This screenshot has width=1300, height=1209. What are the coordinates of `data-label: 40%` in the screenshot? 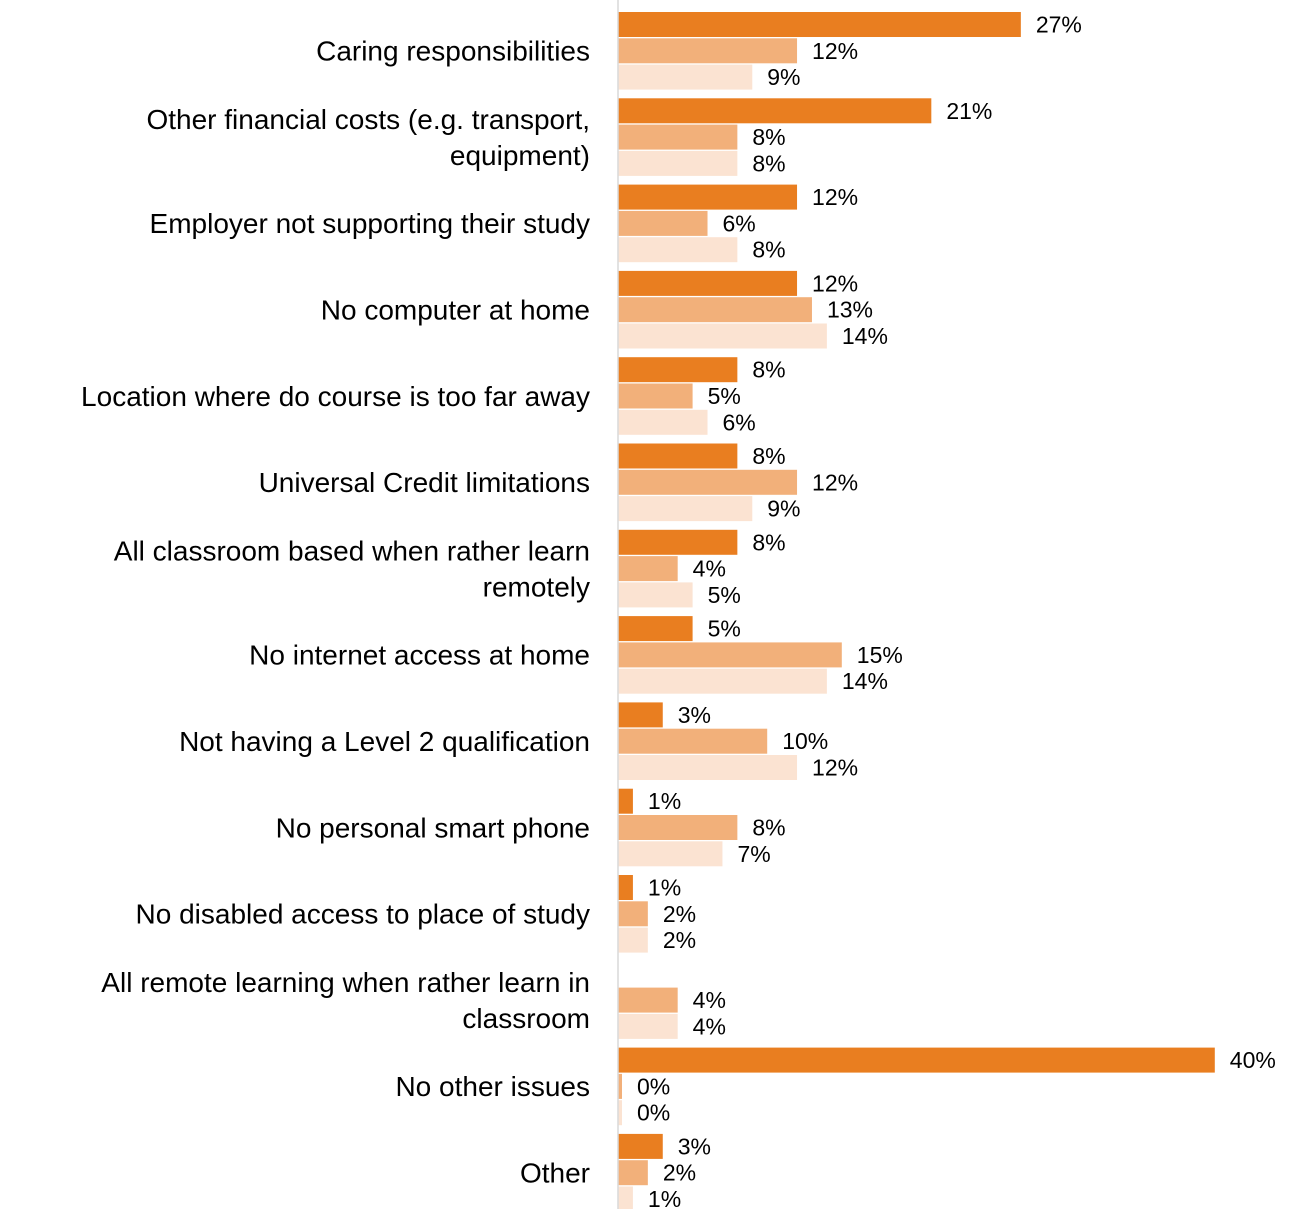 It's located at (1253, 1060).